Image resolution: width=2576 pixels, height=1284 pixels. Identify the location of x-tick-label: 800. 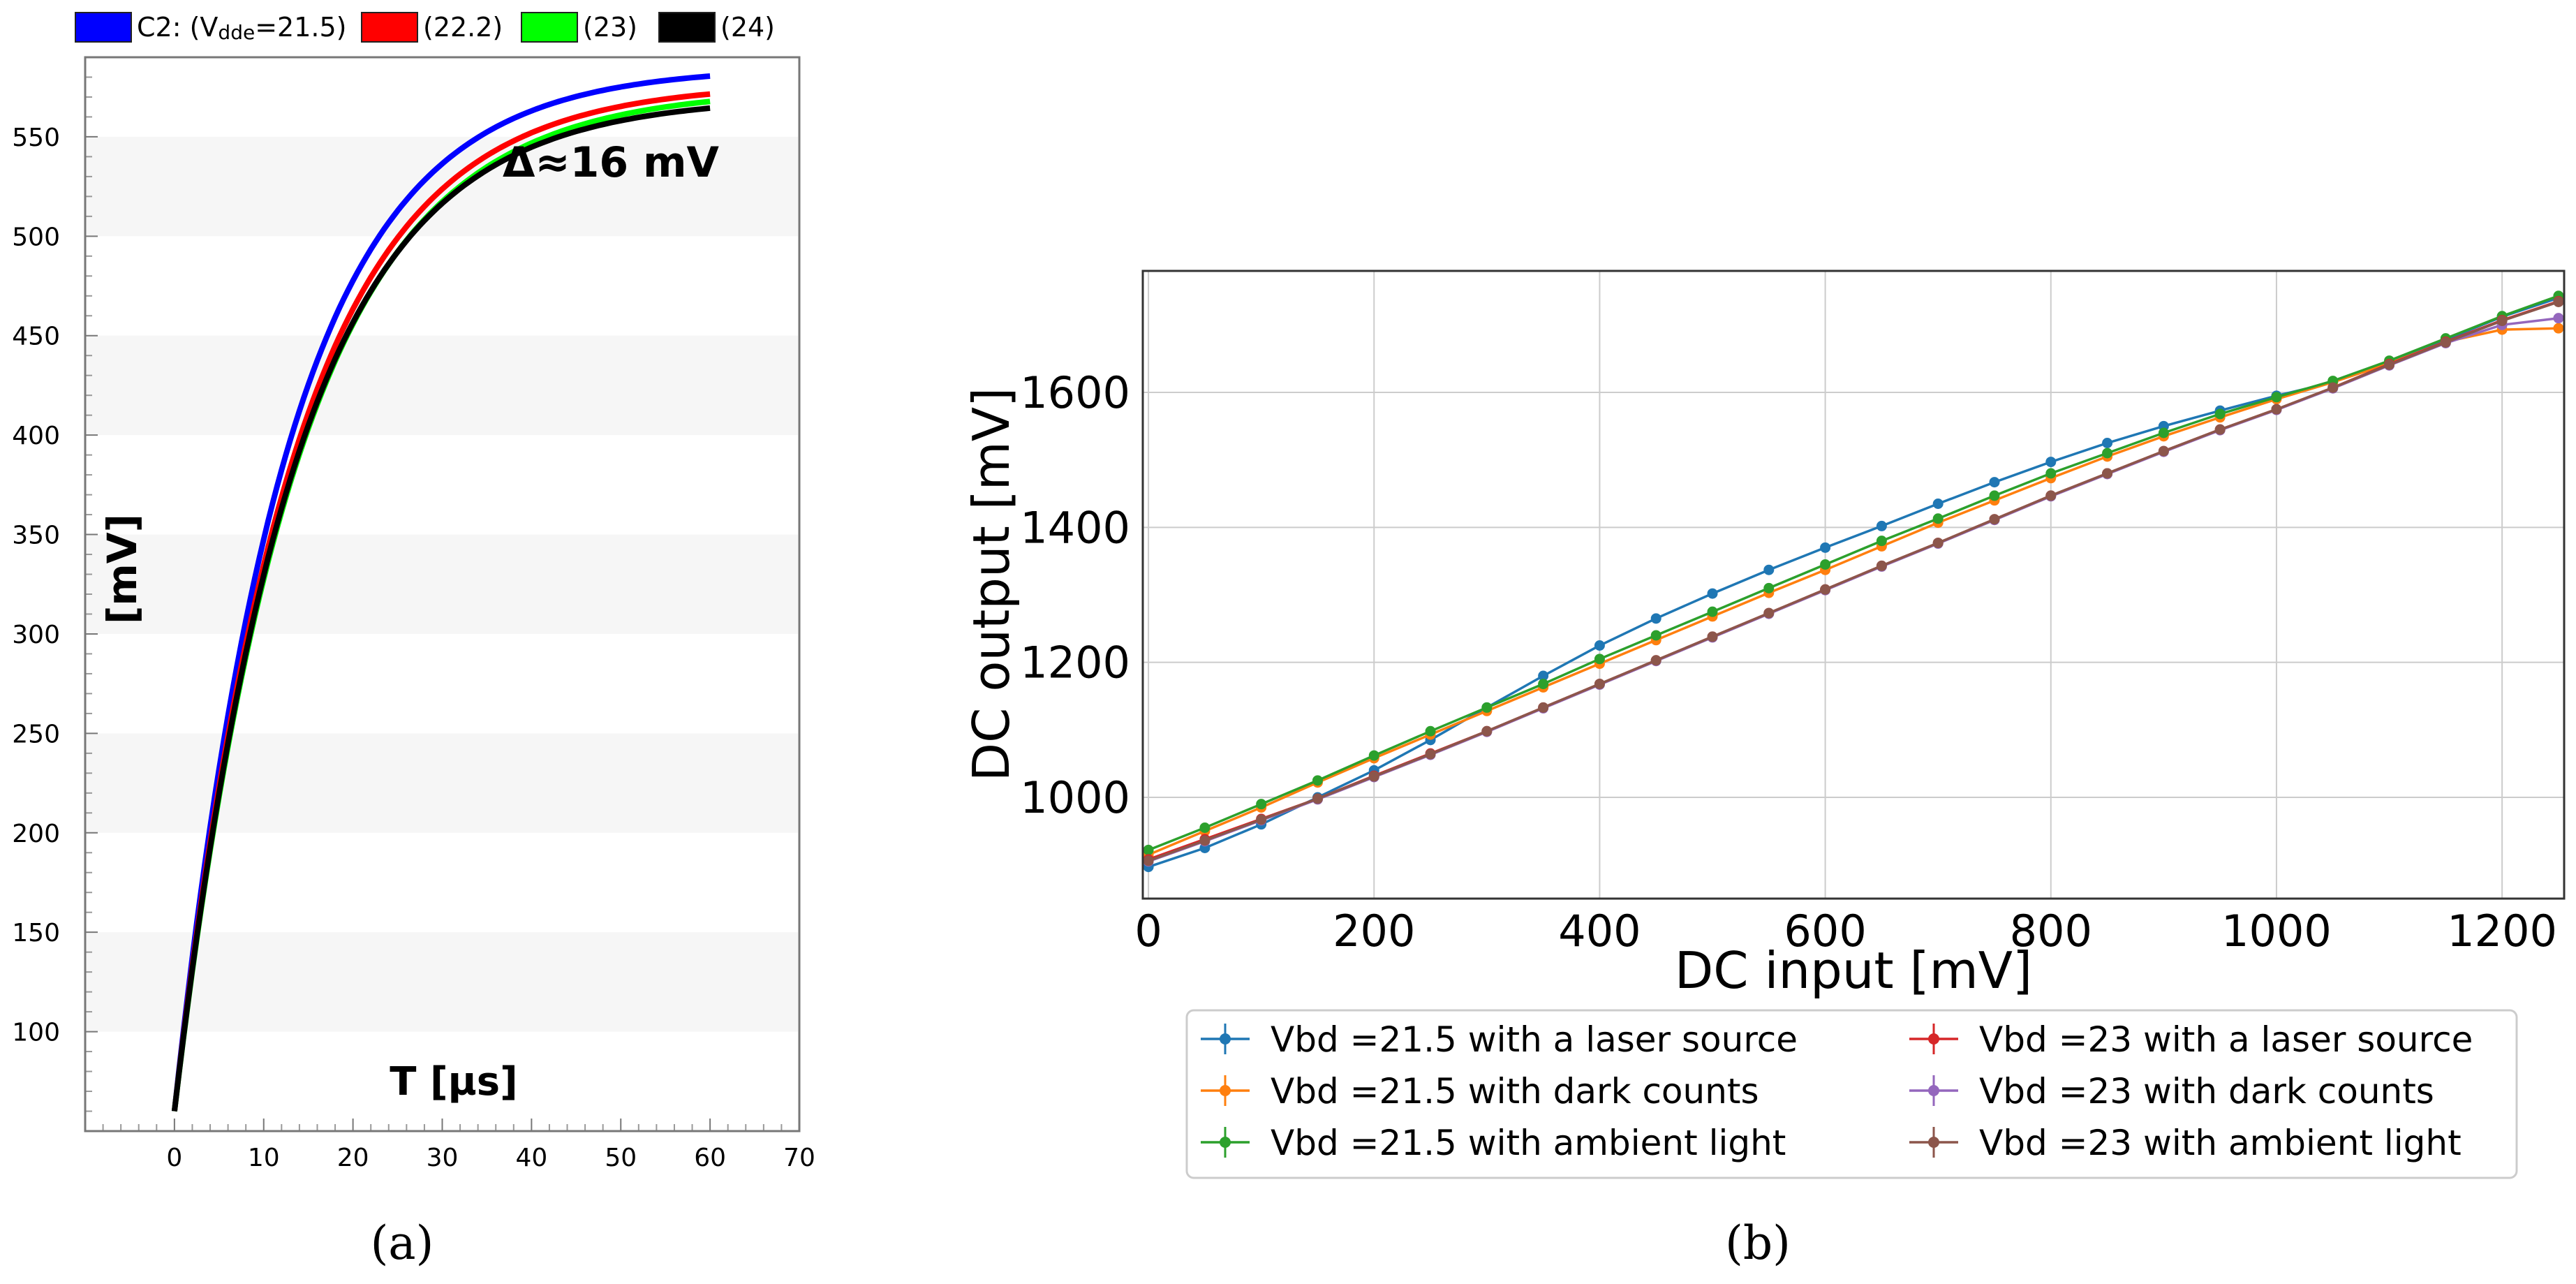
(2051, 931).